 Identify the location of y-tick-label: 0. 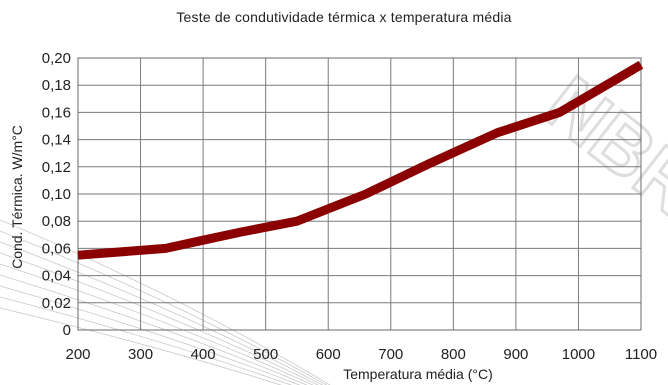
(67, 330).